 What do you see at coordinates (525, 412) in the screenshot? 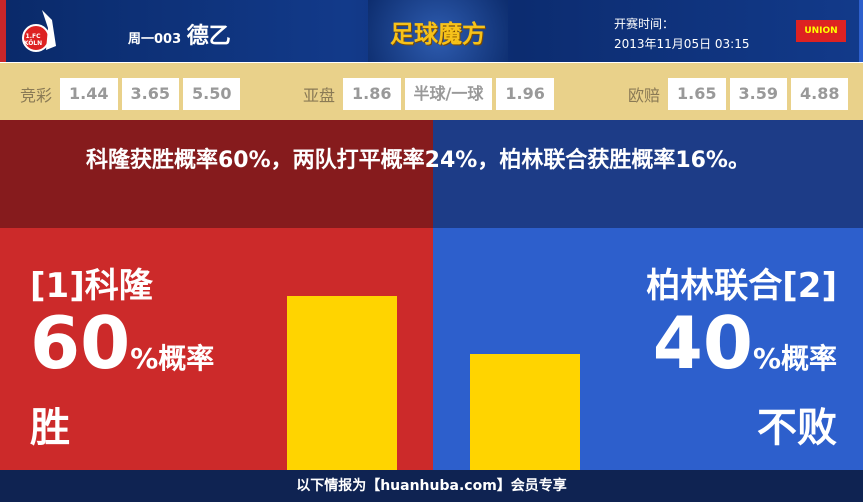
I see `away-probability-bar` at bounding box center [525, 412].